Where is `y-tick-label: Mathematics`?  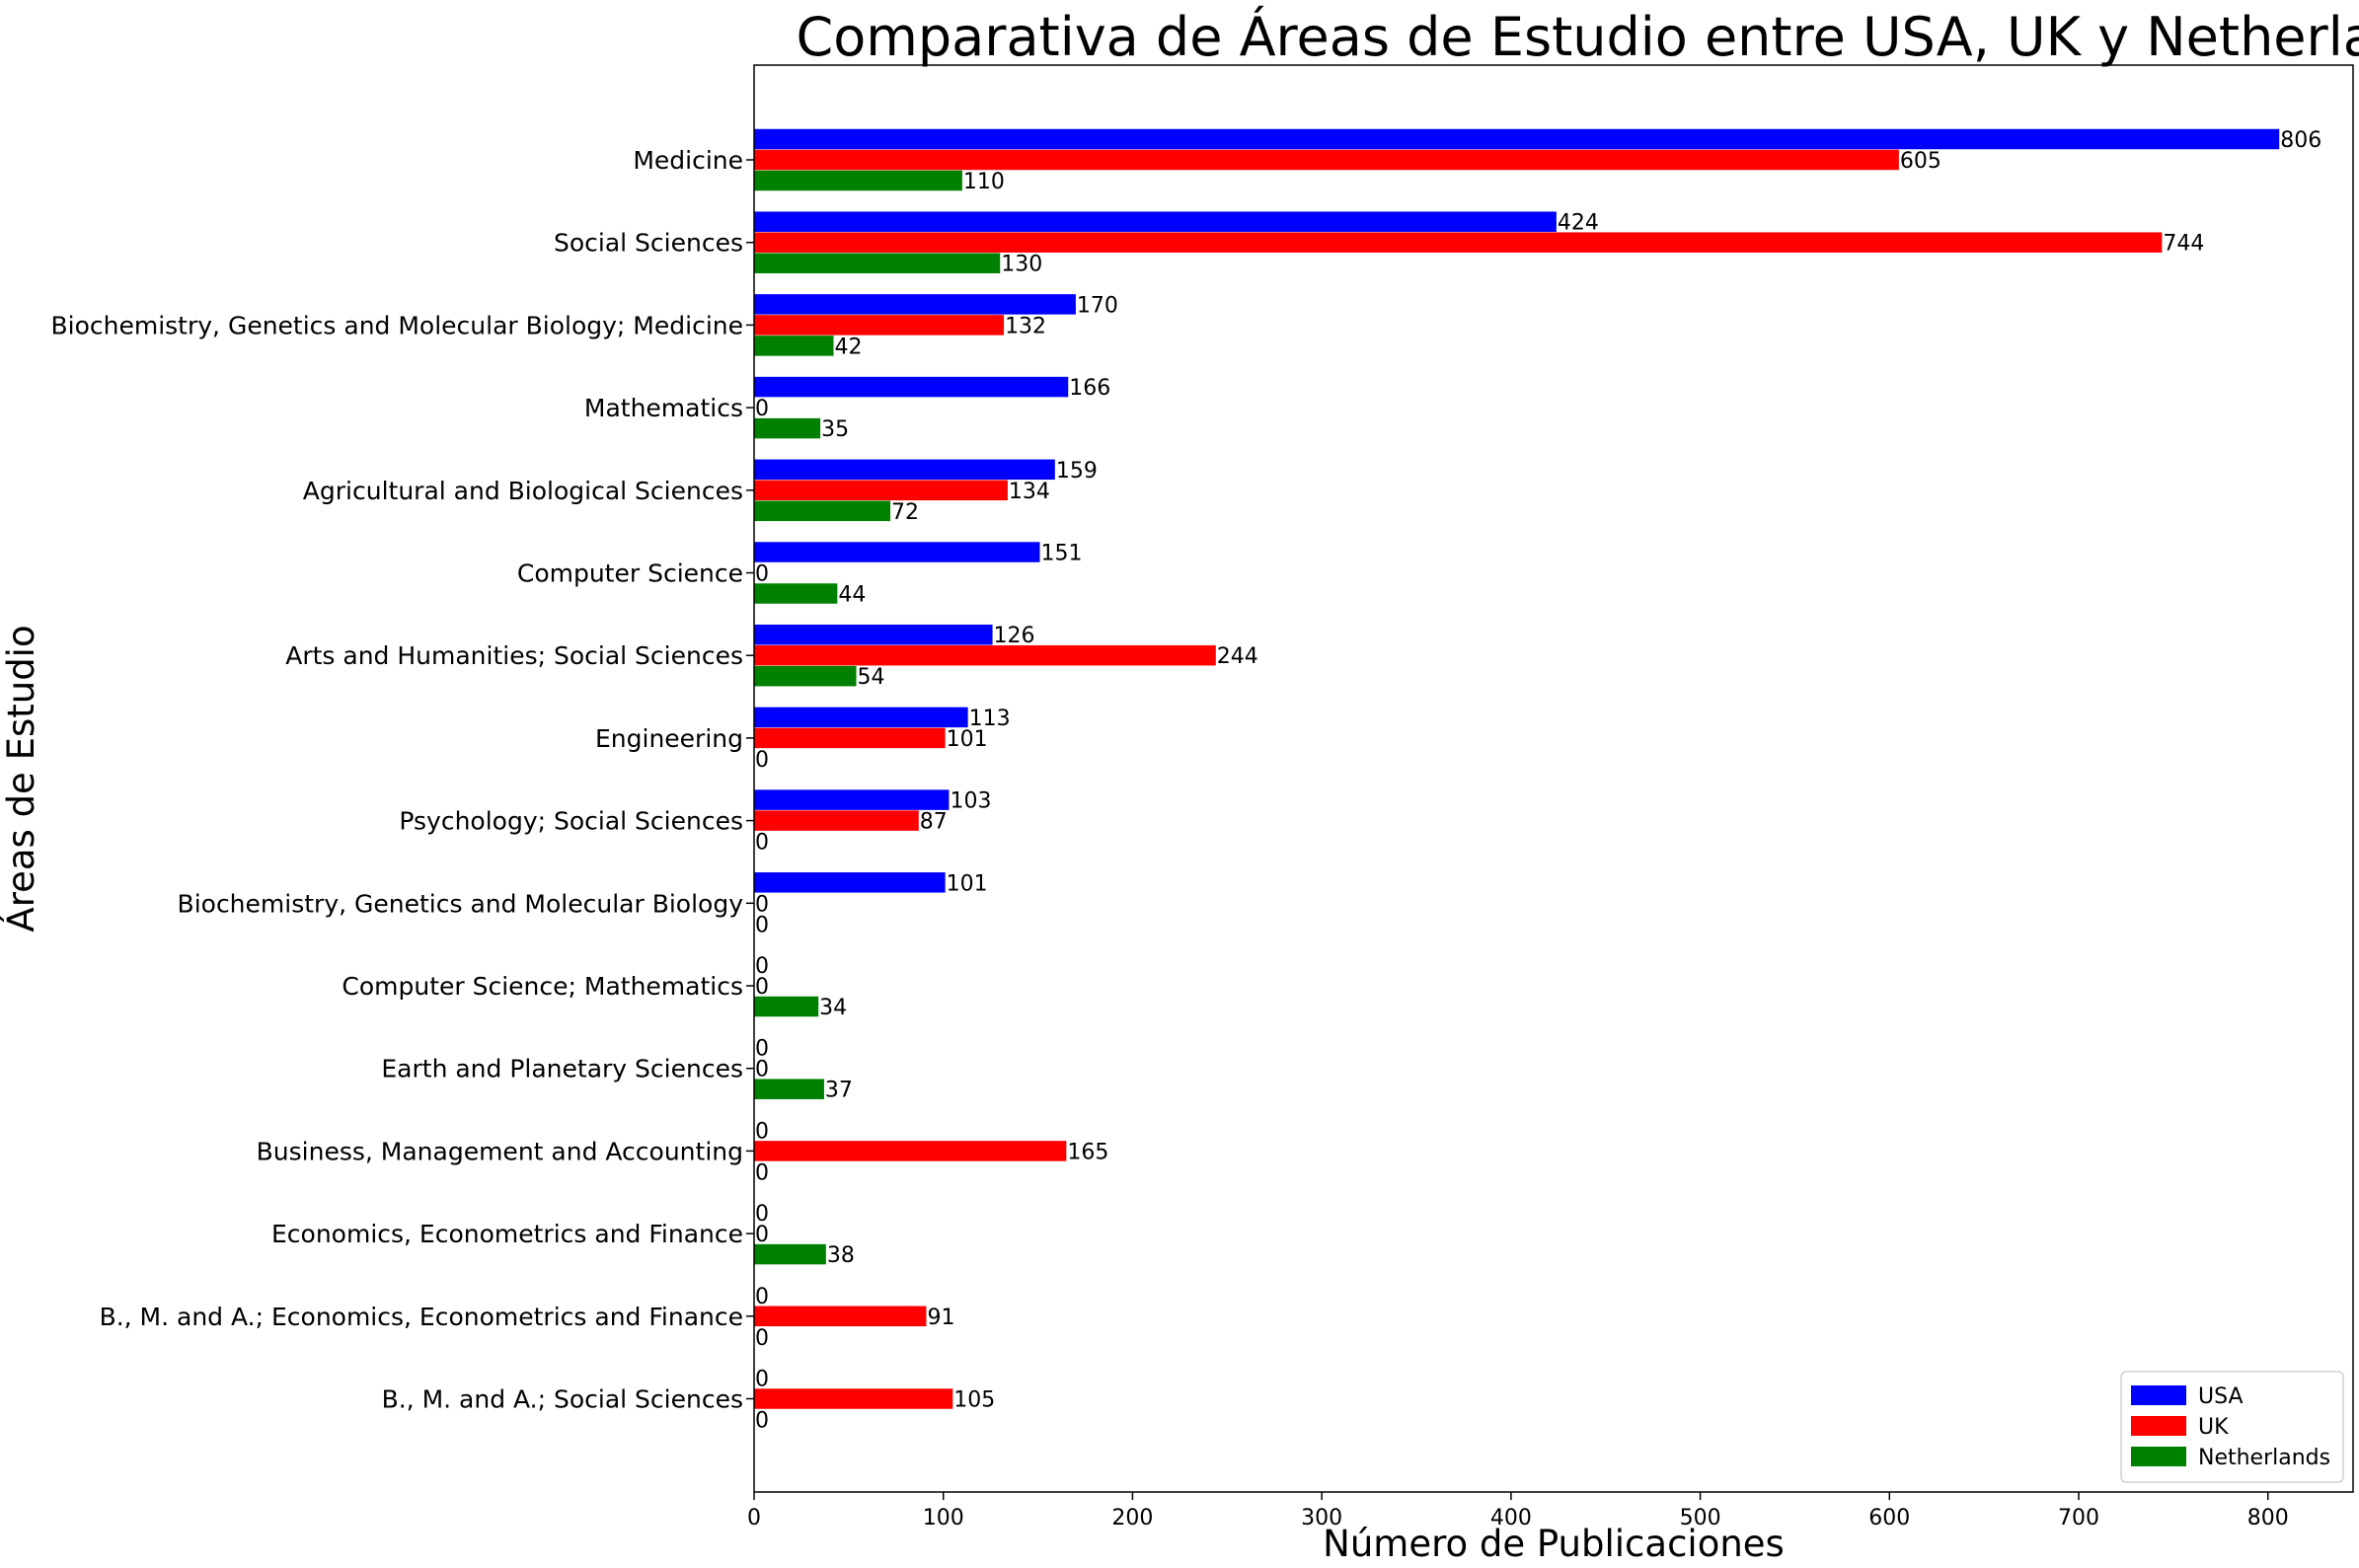 y-tick-label: Mathematics is located at coordinates (663, 408).